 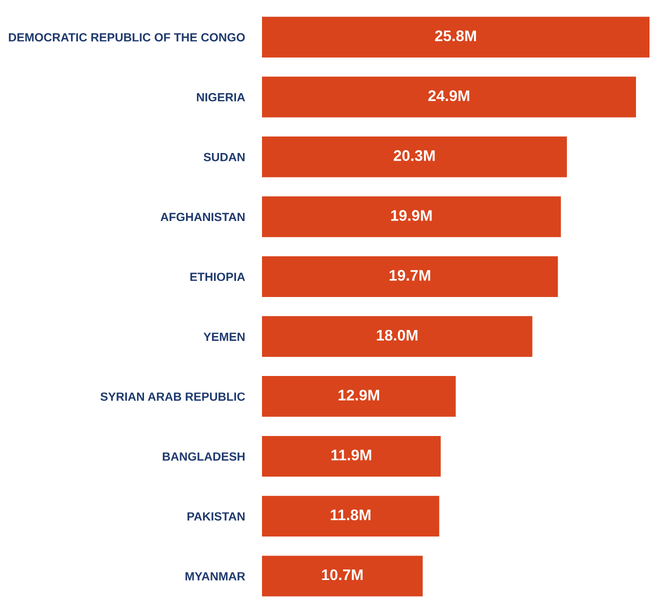 I want to click on data-label: 11.9M, so click(x=352, y=455).